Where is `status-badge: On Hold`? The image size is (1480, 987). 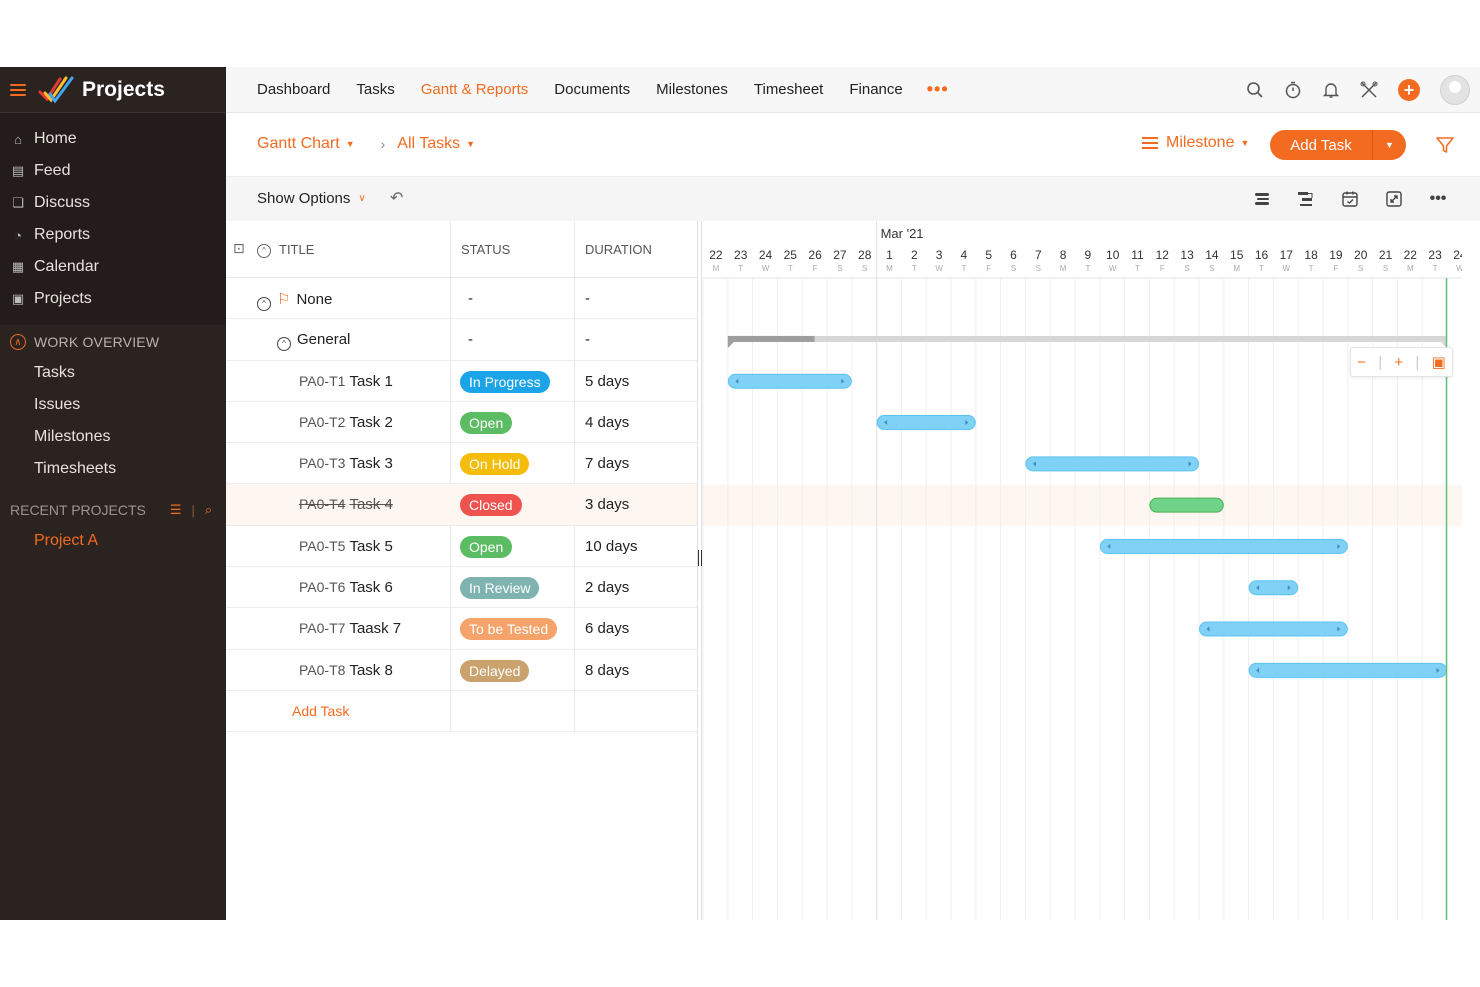
status-badge: On Hold is located at coordinates (495, 464).